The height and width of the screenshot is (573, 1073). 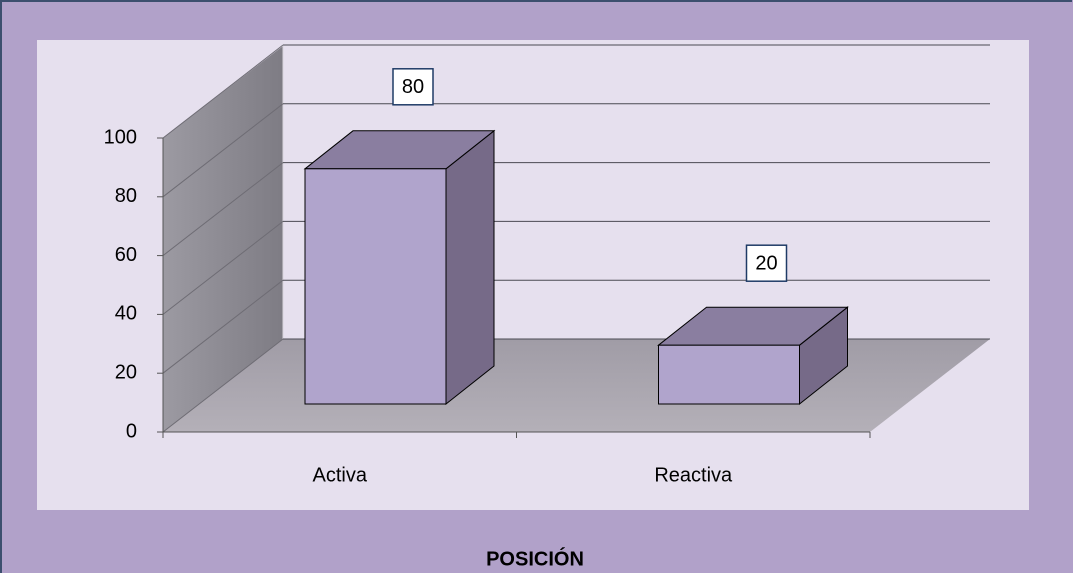 I want to click on y-tick-label: 100, so click(x=120, y=137).